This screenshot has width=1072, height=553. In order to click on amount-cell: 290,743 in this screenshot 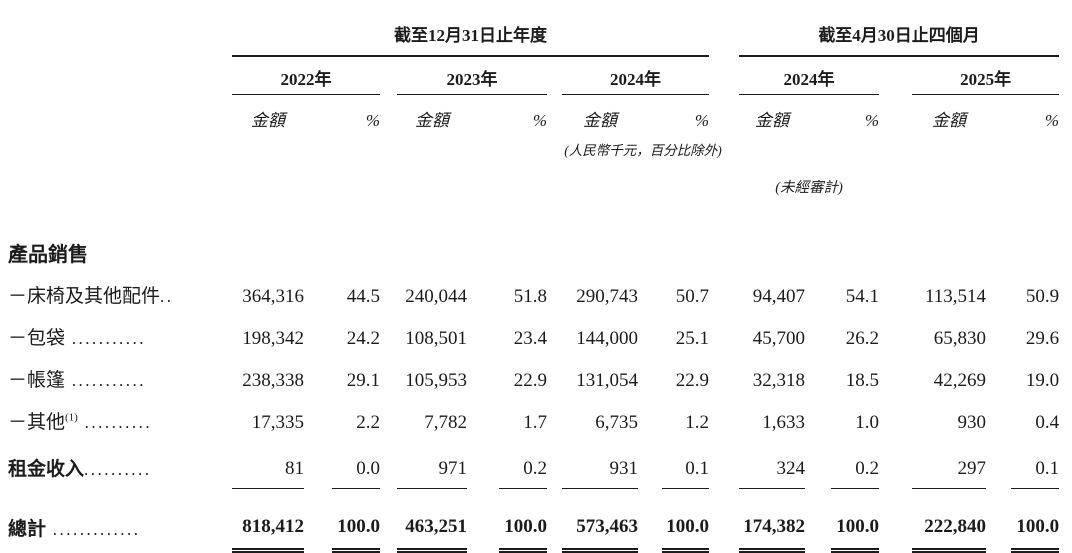, I will do `click(607, 296)`.